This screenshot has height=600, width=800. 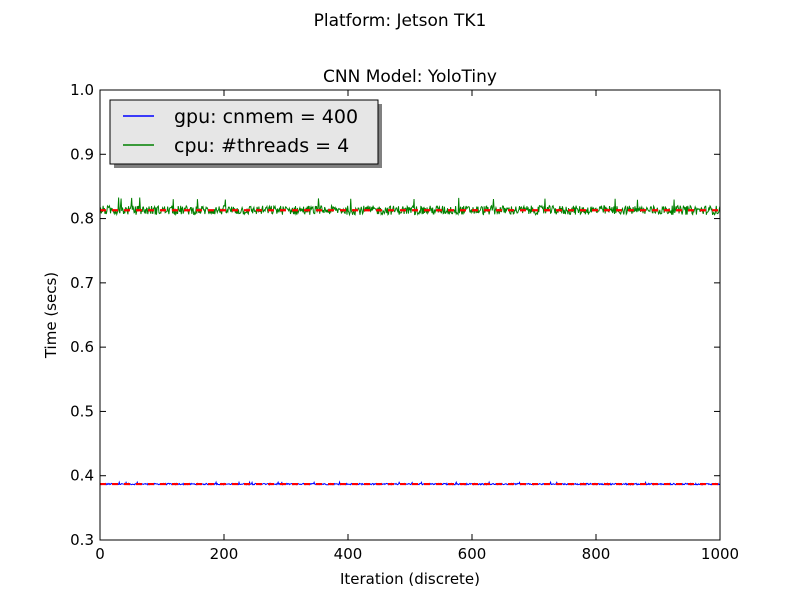 What do you see at coordinates (82, 154) in the screenshot?
I see `y-tick-label: 0.9` at bounding box center [82, 154].